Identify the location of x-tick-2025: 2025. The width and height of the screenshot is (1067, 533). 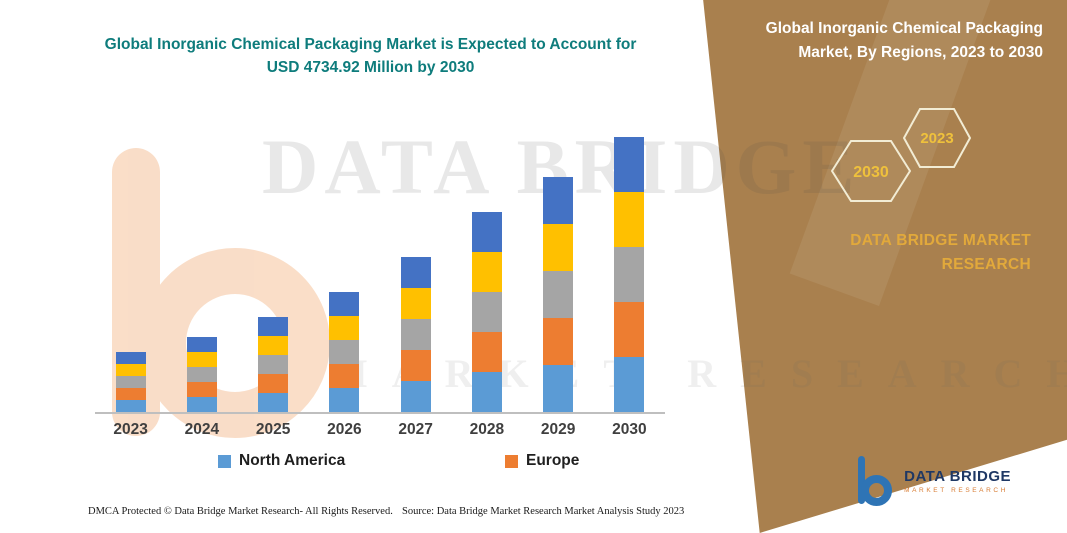
(273, 429).